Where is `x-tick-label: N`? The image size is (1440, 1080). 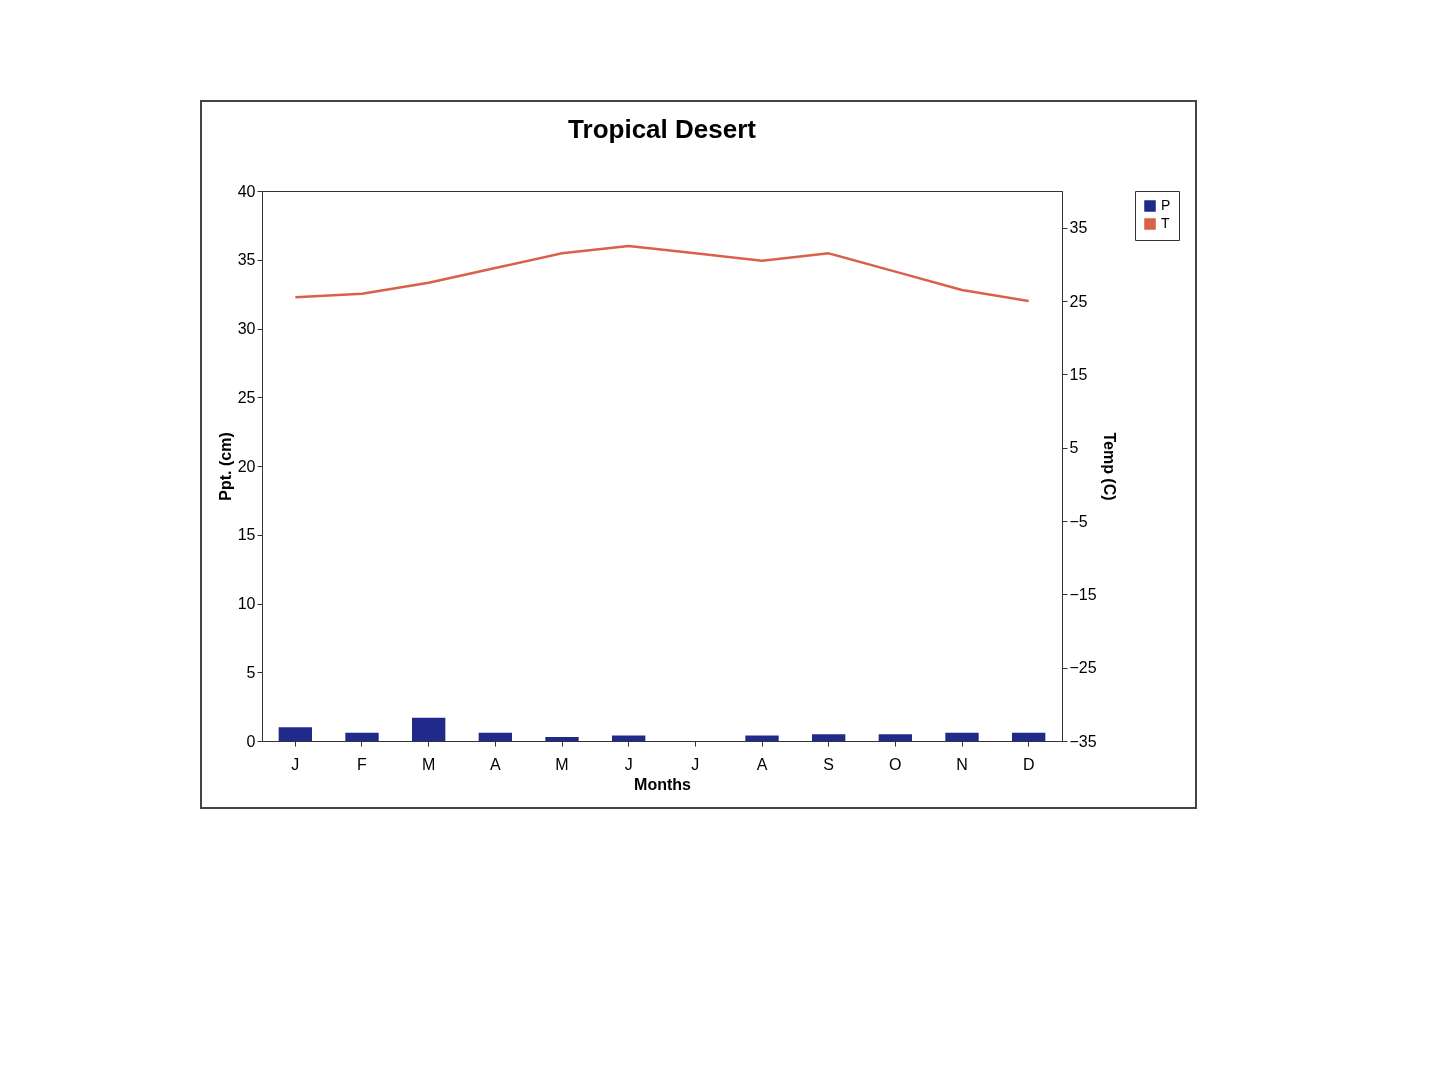
x-tick-label: N is located at coordinates (962, 764).